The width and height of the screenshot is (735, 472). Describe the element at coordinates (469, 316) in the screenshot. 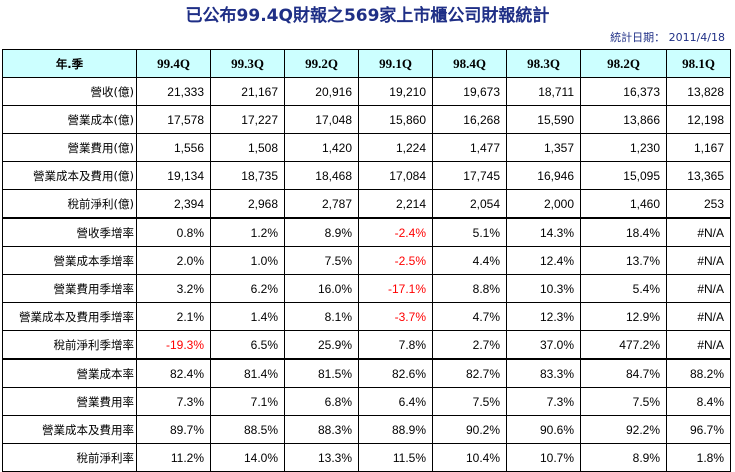

I see `table-cell: 4.7%` at that location.